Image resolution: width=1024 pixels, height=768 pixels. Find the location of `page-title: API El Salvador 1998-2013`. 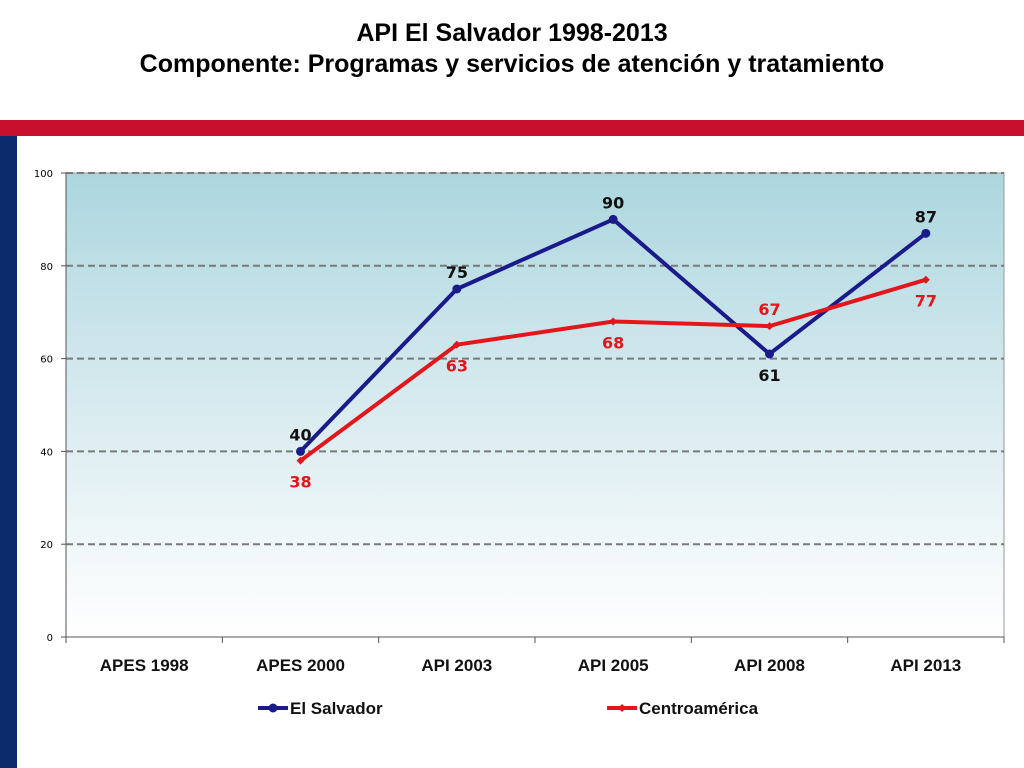

page-title: API El Salvador 1998-2013 is located at coordinates (512, 33).